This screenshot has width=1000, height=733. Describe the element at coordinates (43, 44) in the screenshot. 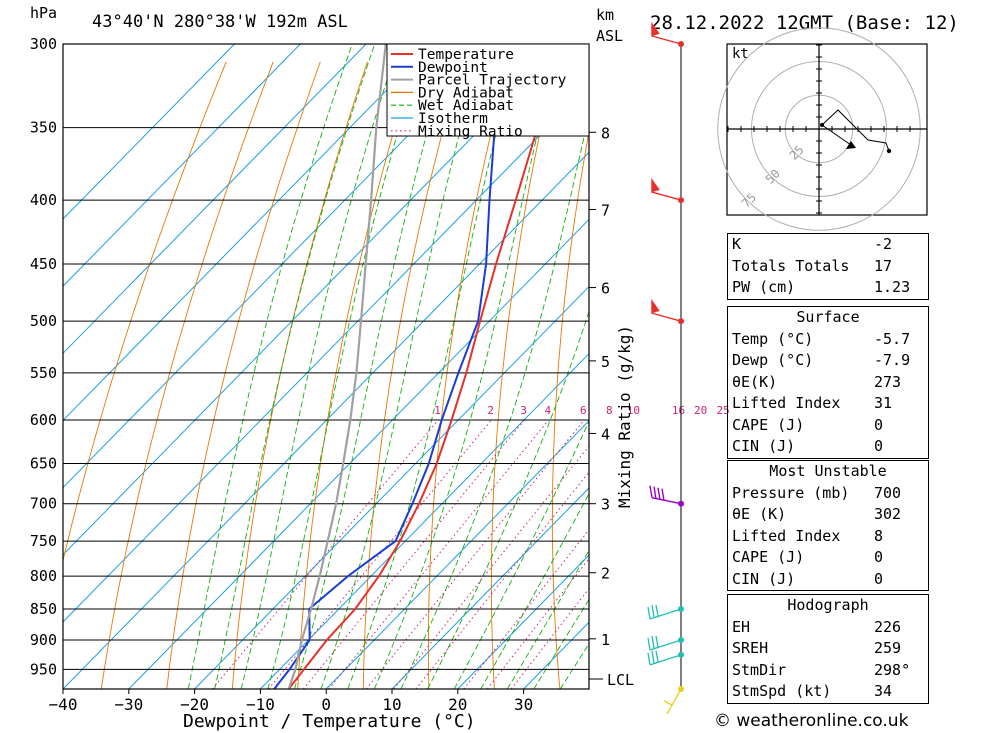

I see `pressure-tick-label: 300` at that location.